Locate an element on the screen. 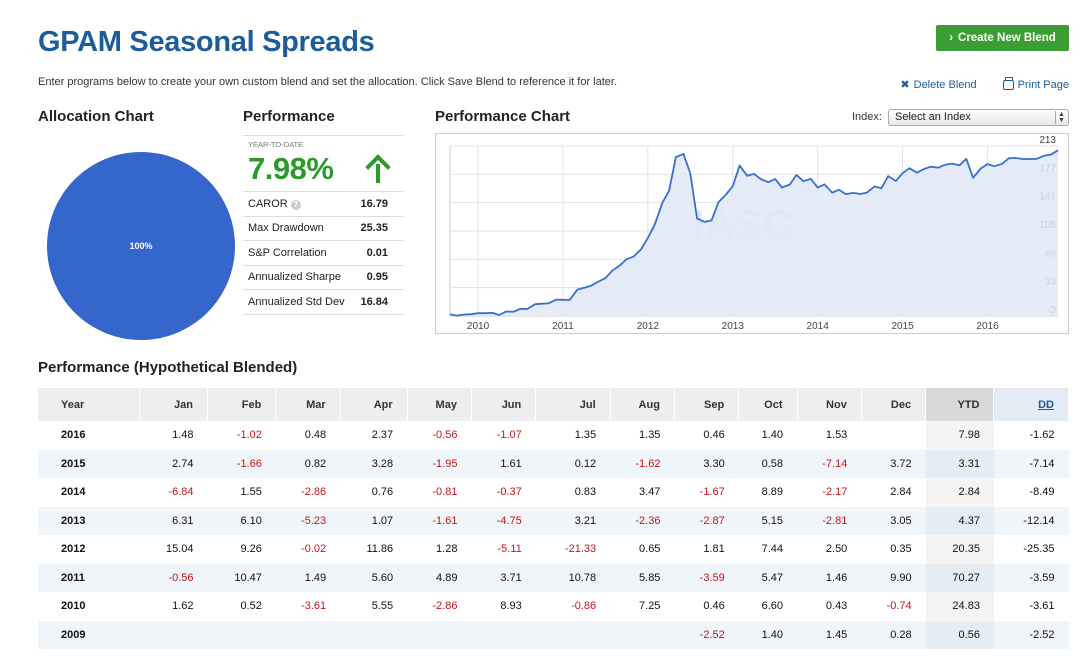 This screenshot has width=1081, height=659. value-cell: 1.45 is located at coordinates (829, 634).